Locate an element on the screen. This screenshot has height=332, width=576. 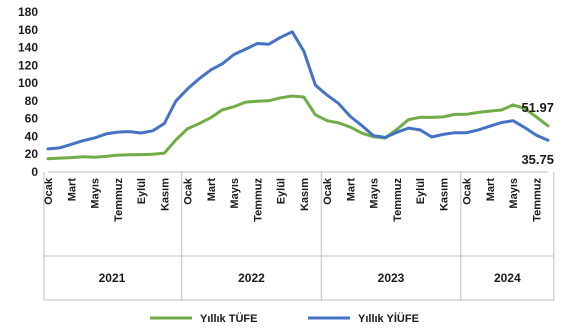
y-axis: 0 20 40 60 80 100 120 140 160 180 is located at coordinates (28, 92).